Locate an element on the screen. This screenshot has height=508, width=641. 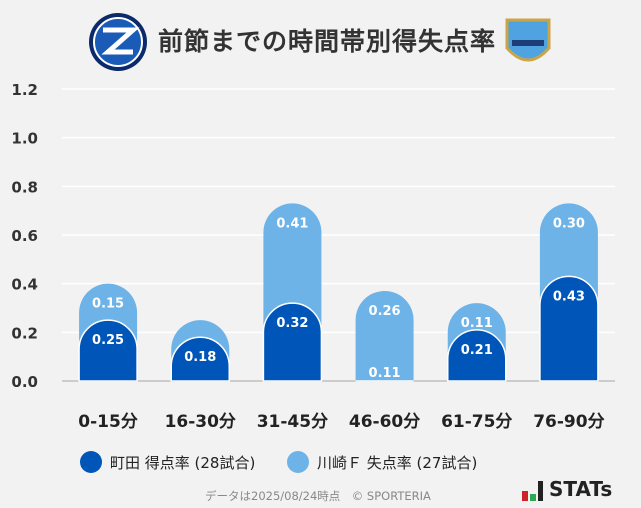
data-label: 0.21 is located at coordinates (477, 350).